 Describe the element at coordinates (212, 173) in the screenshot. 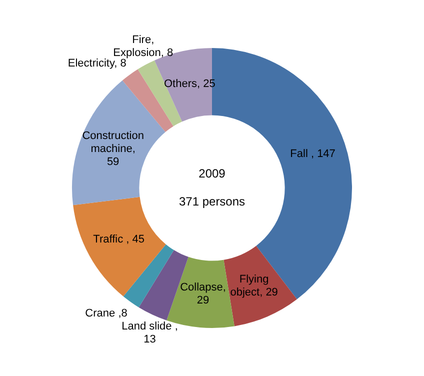

I see `text: 2009` at that location.